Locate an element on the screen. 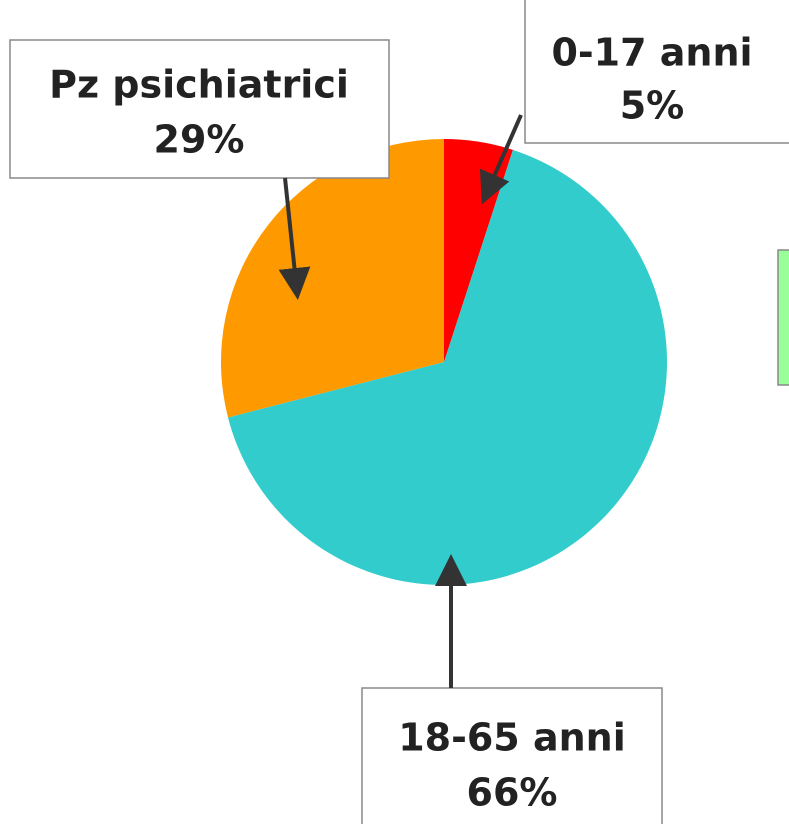  value-label: 29% is located at coordinates (199, 140).